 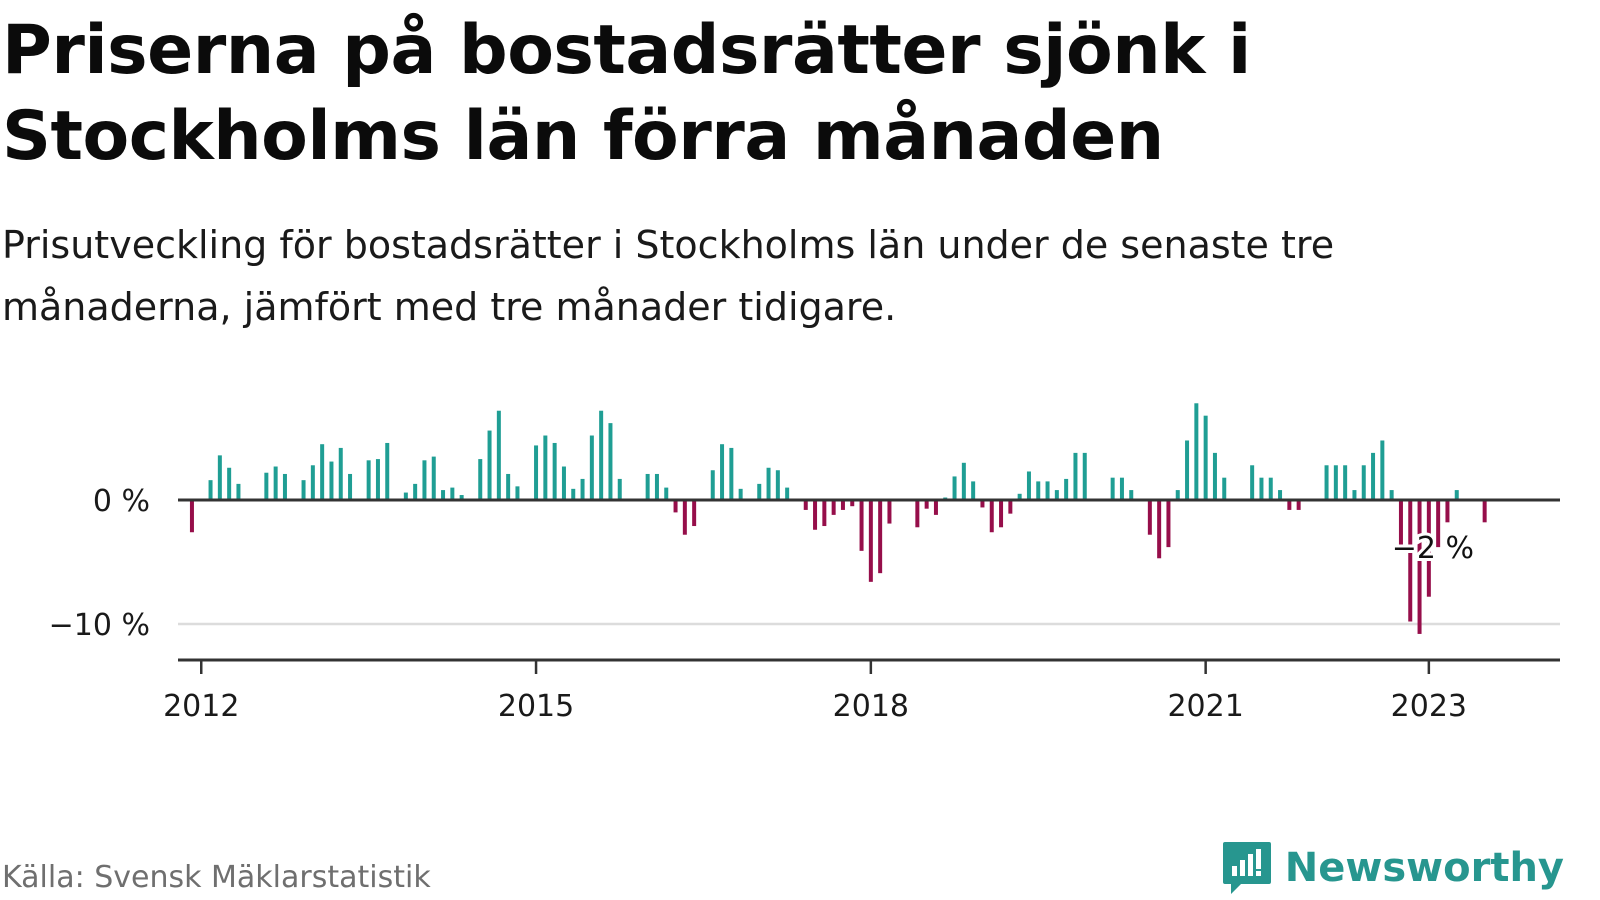 What do you see at coordinates (536, 706) in the screenshot?
I see `x-tick-label: 2015` at bounding box center [536, 706].